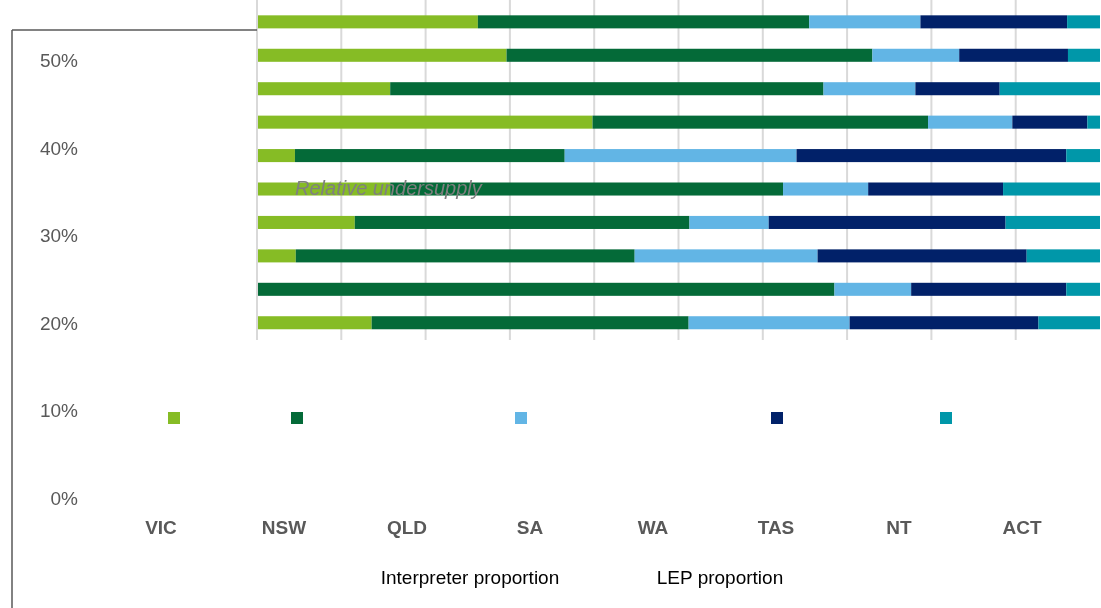  What do you see at coordinates (59, 148) in the screenshot?
I see `y-tick-label: 40%` at bounding box center [59, 148].